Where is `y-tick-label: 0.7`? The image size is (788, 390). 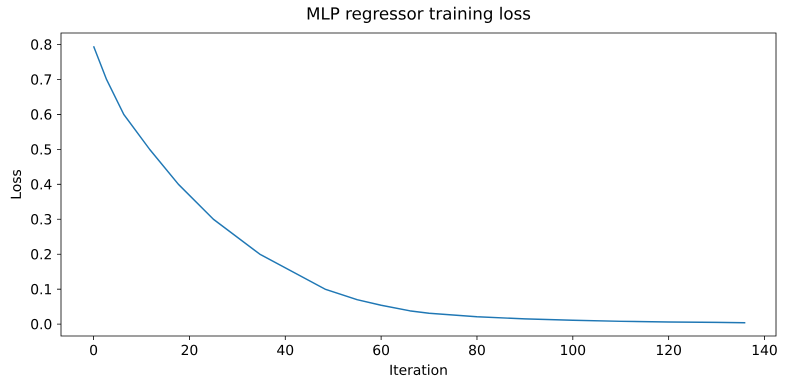
y-tick-label: 0.7 is located at coordinates (41, 79).